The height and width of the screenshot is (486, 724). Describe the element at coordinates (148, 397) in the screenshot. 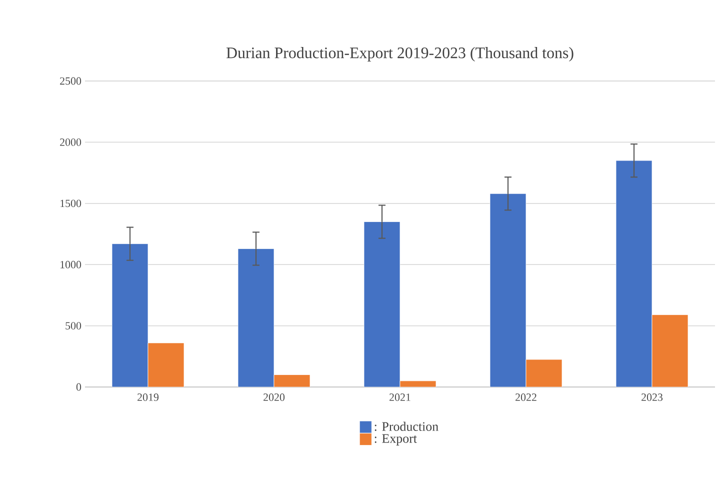

I see `x-tick-label: 2019` at that location.